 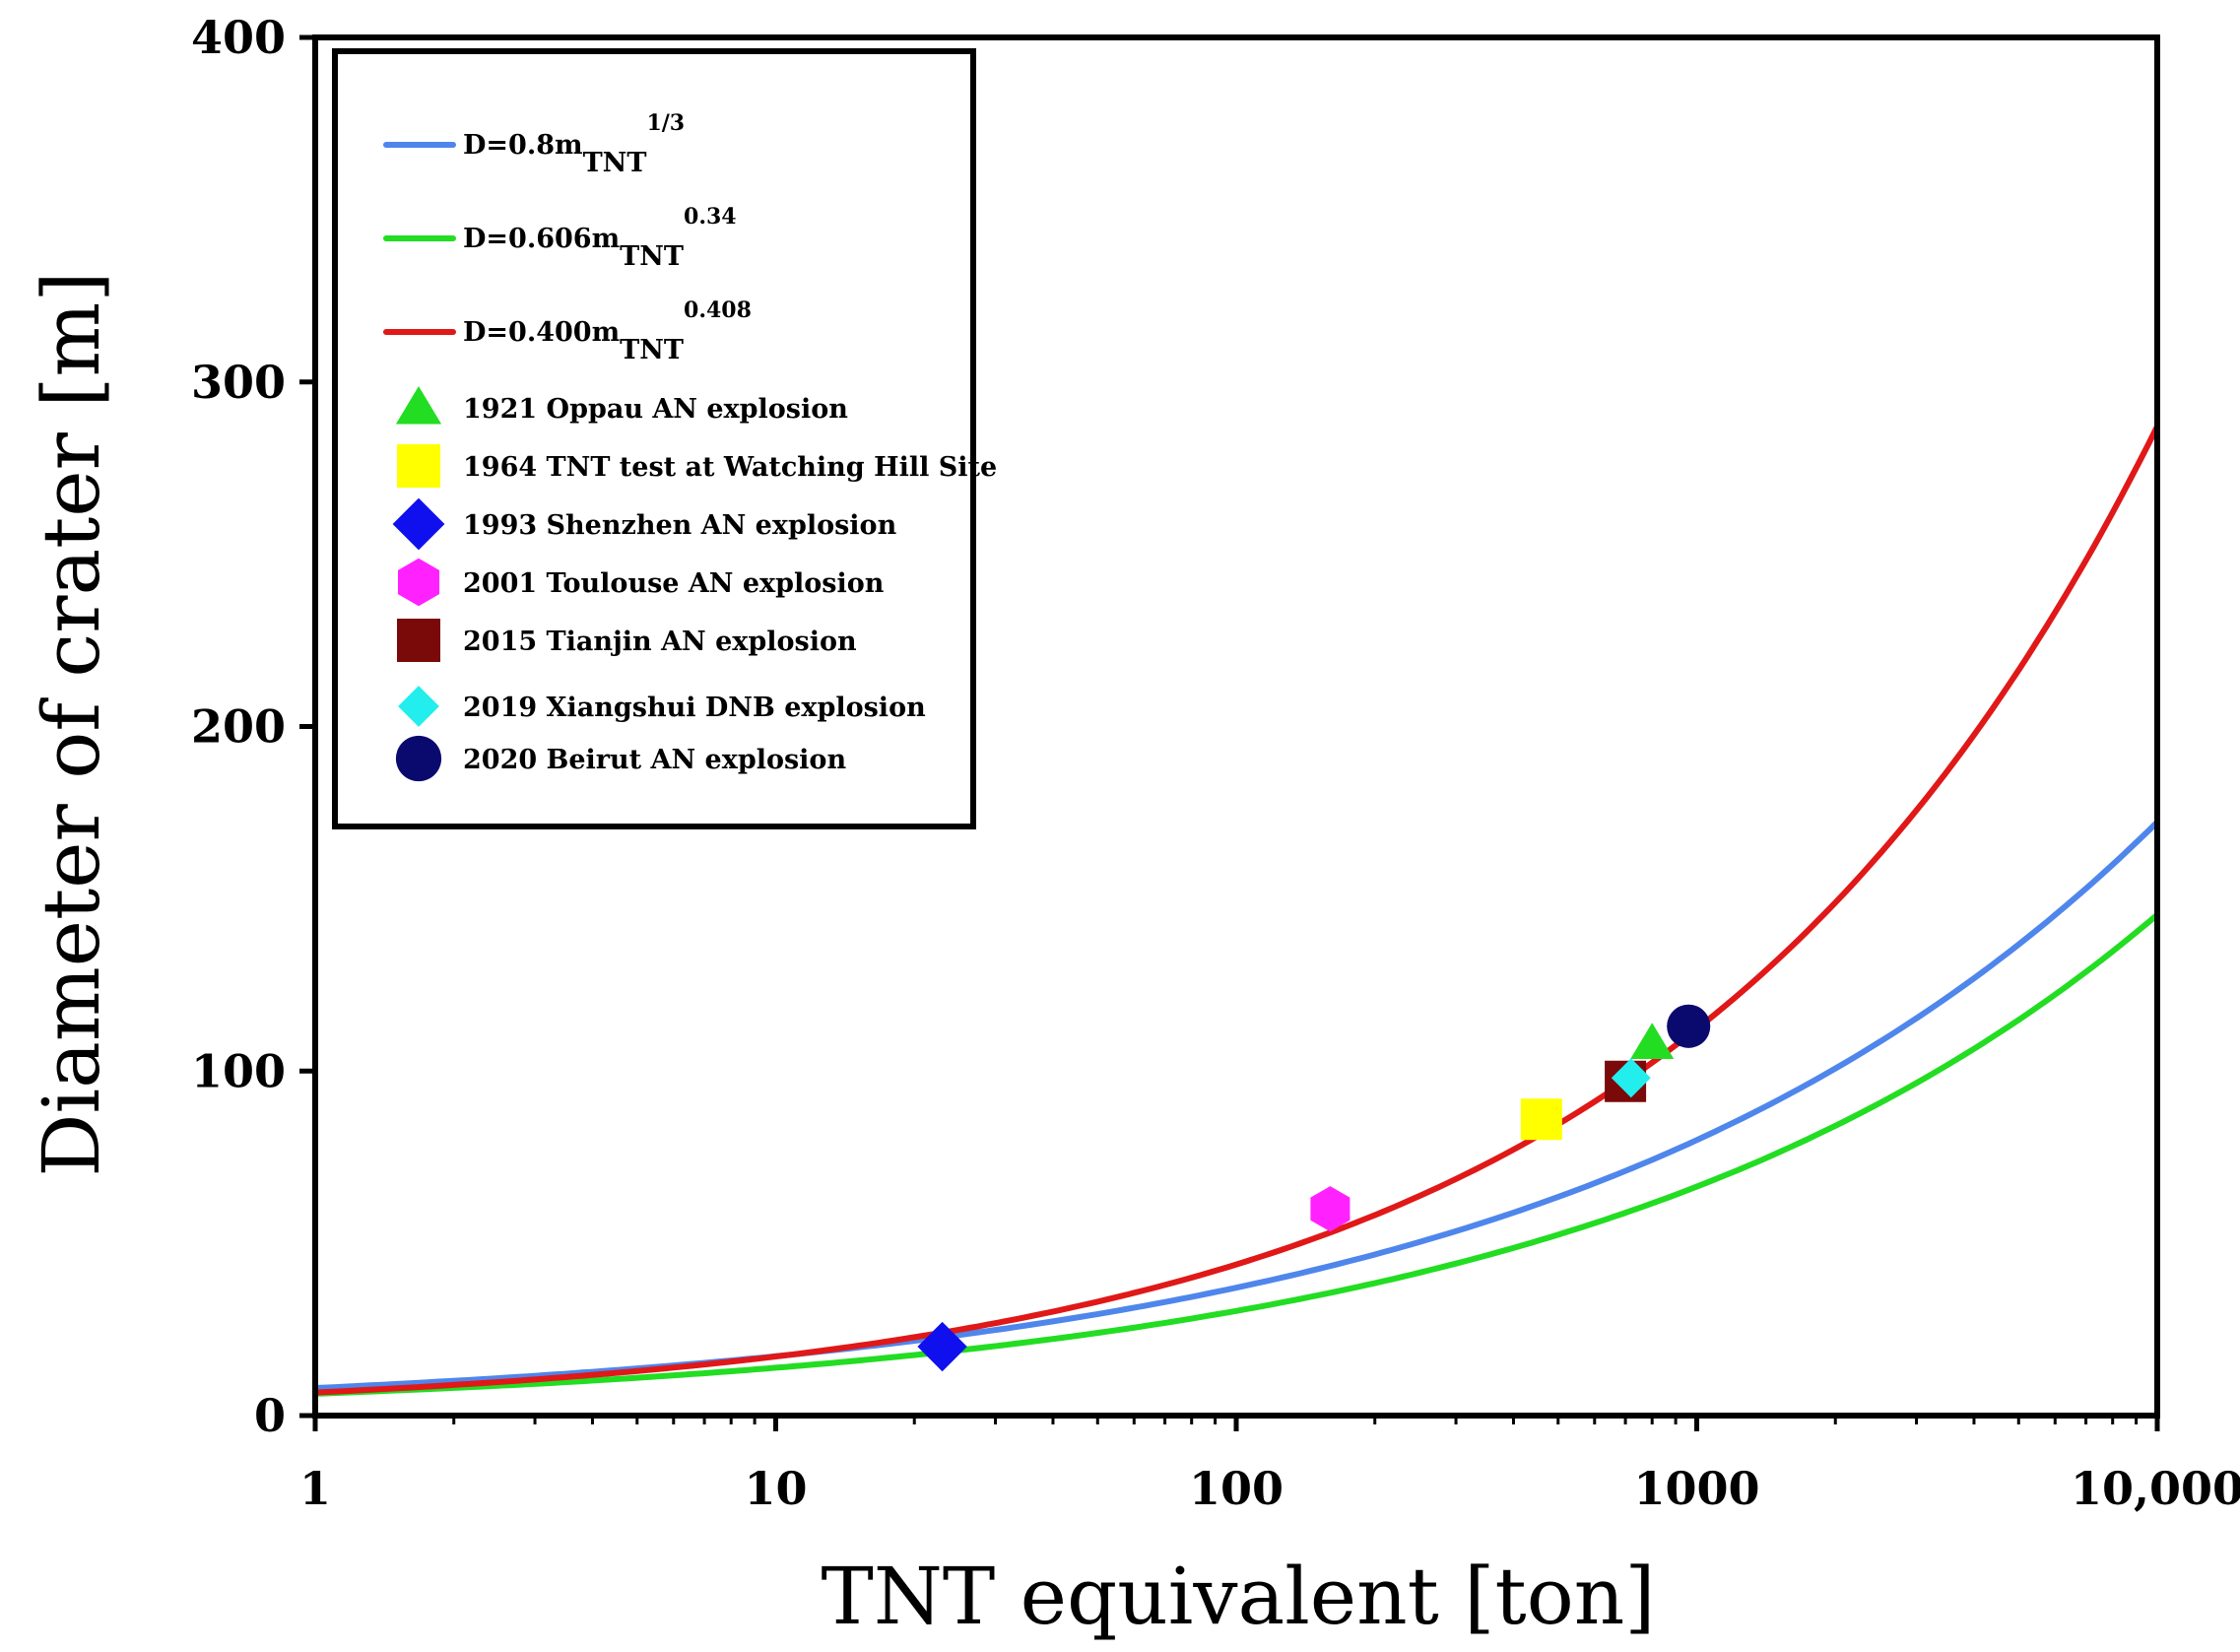 What do you see at coordinates (270, 1415) in the screenshot?
I see `y-tick-label-0: 0` at bounding box center [270, 1415].